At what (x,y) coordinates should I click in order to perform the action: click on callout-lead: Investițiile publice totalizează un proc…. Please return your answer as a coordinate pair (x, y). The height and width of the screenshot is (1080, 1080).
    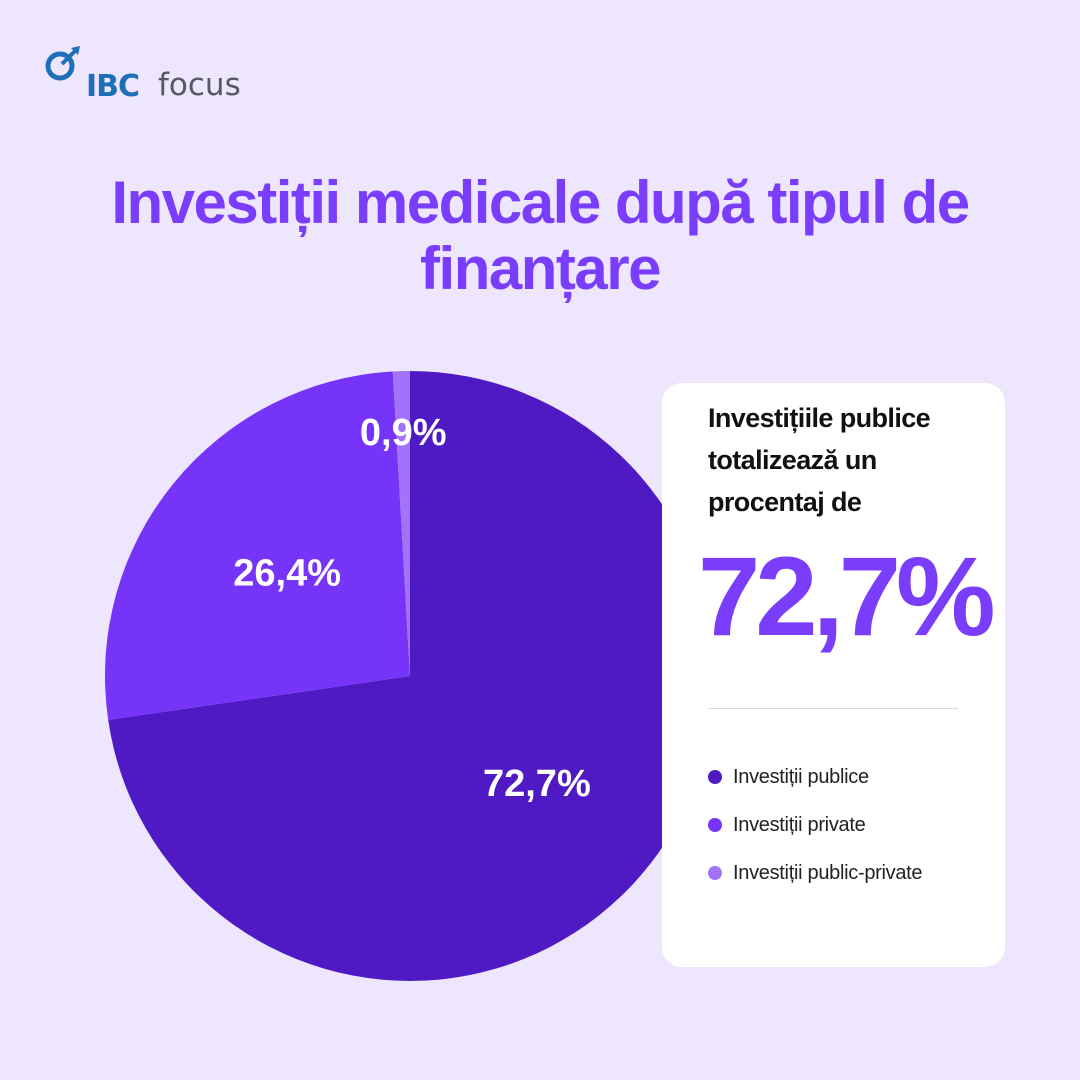
    Looking at the image, I should click on (819, 460).